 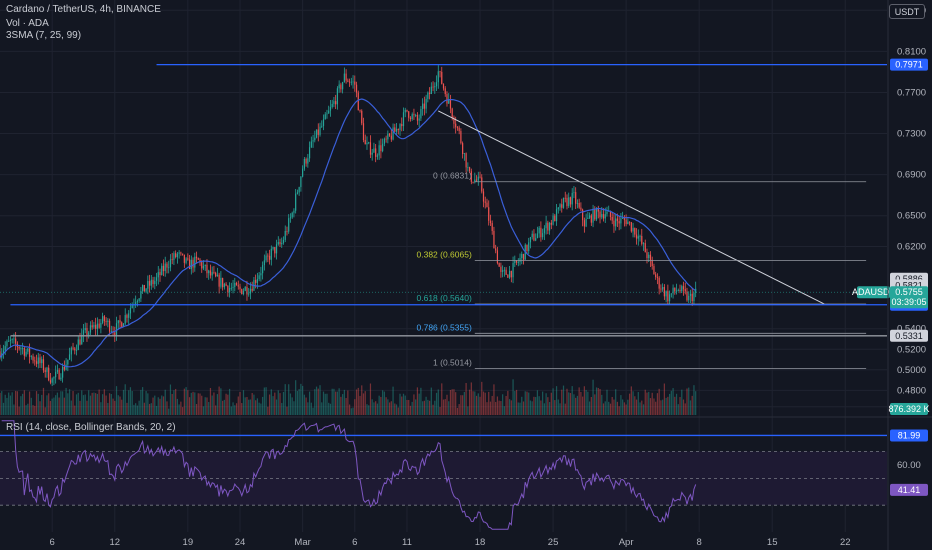 What do you see at coordinates (407, 542) in the screenshot?
I see `time-axis-tick-label: 11` at bounding box center [407, 542].